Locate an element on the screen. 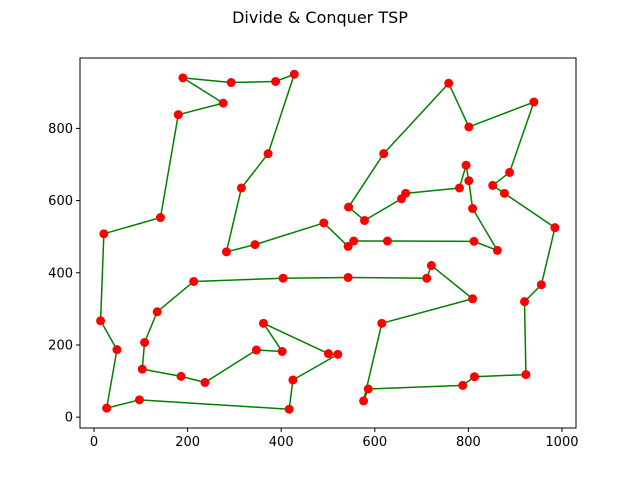  y-tick-label: 400 is located at coordinates (60, 273).